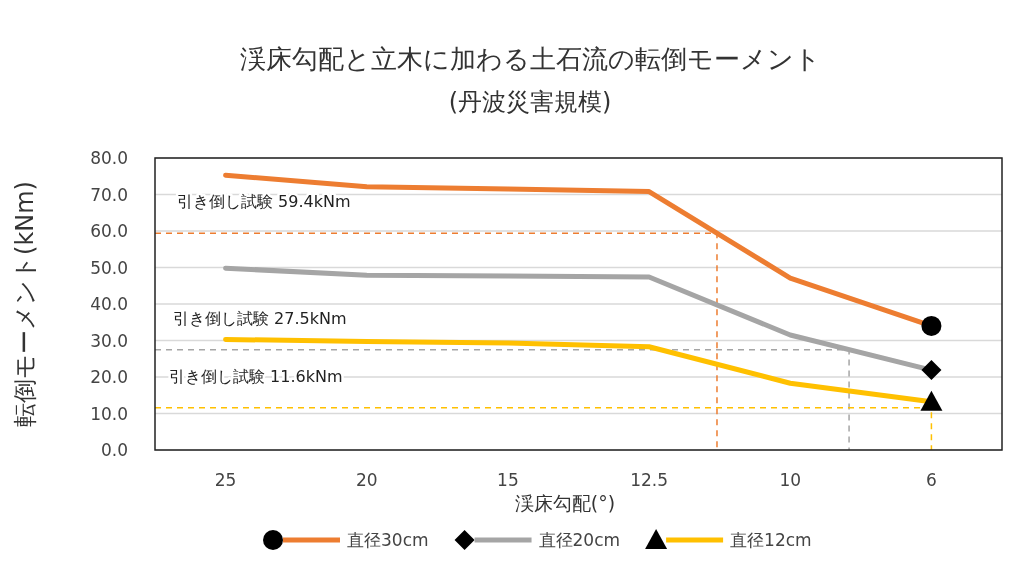 The height and width of the screenshot is (565, 1023). I want to click on ref-line-label: 引き倒し試験 59.4kNm, so click(264, 202).